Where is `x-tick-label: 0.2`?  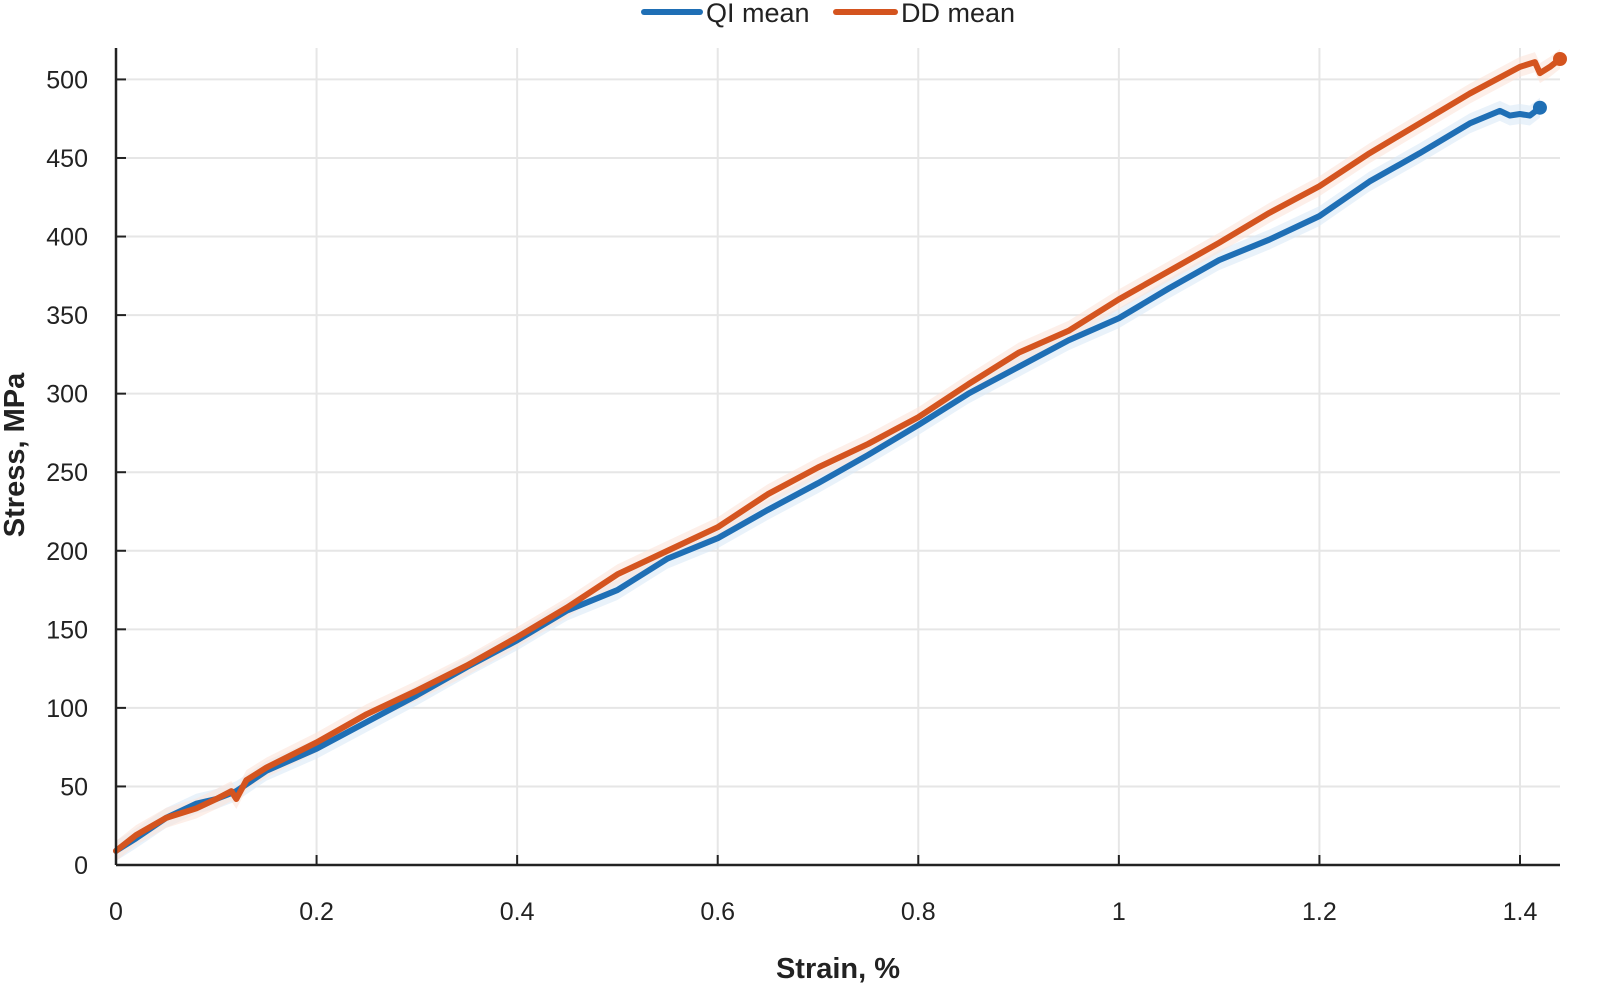
x-tick-label: 0.2 is located at coordinates (316, 912).